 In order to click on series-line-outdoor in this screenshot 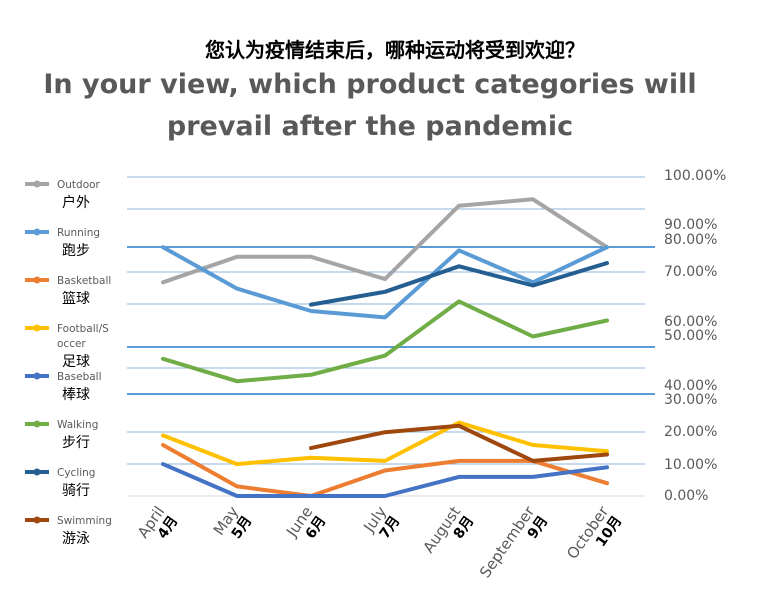, I will do `click(385, 241)`.